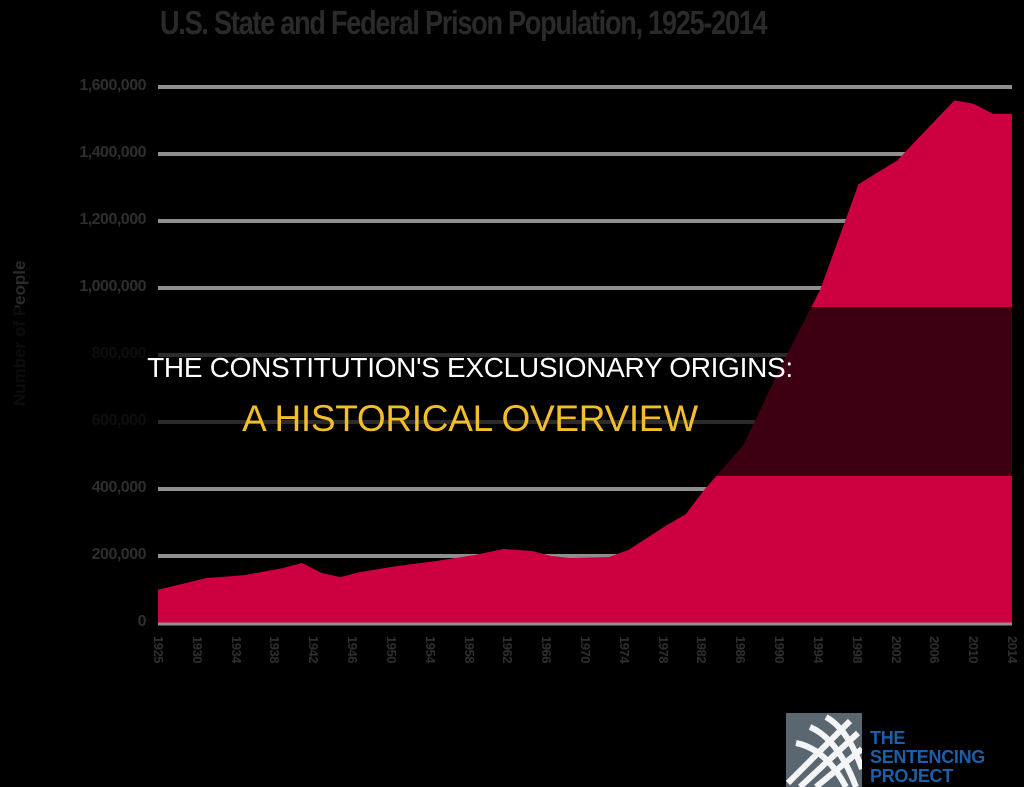 Image resolution: width=1024 pixels, height=787 pixels. Describe the element at coordinates (911, 776) in the screenshot. I see `logo-line-3: PROJECT` at that location.